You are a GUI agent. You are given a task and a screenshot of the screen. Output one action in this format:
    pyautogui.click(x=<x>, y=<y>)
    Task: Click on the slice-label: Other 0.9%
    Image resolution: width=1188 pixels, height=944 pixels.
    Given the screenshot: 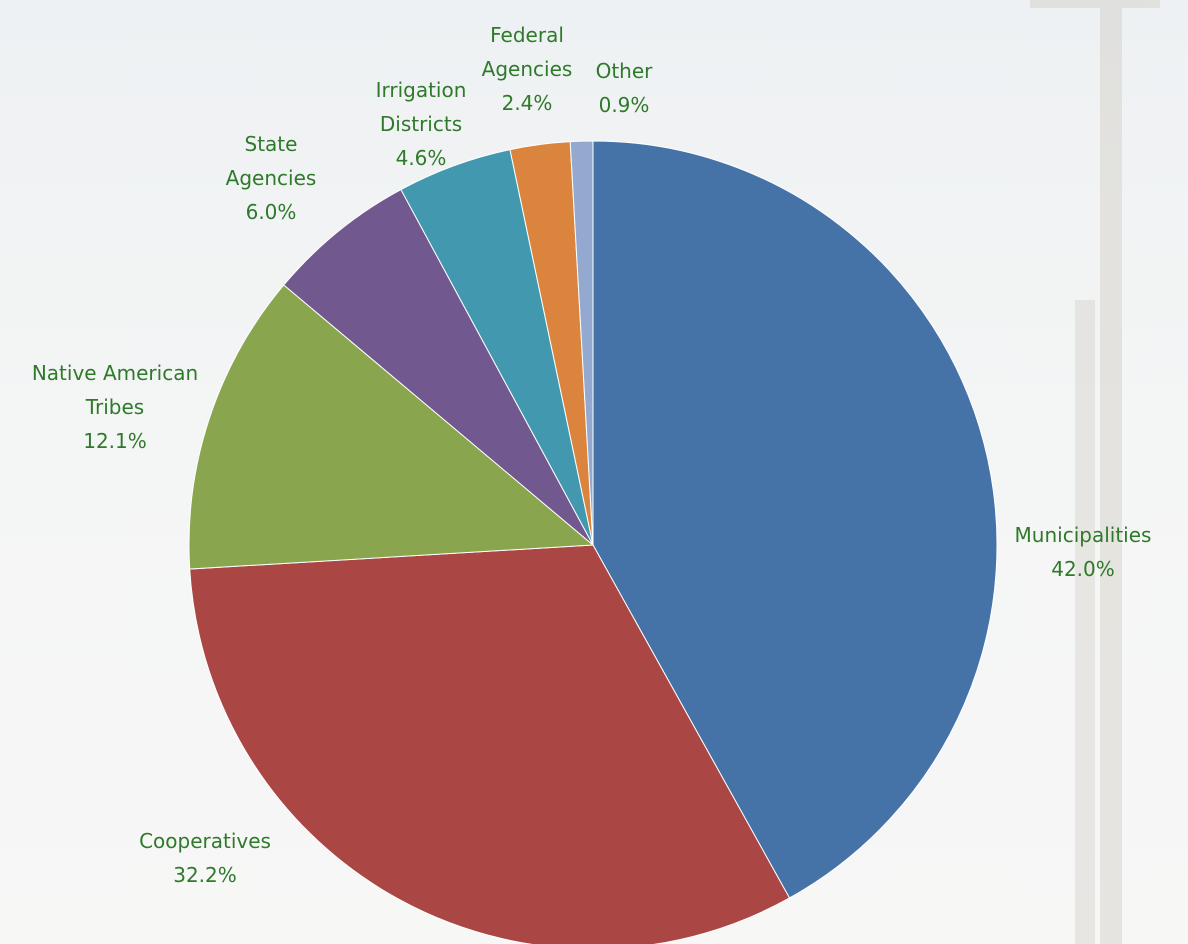 What is the action you would take?
    pyautogui.click(x=624, y=88)
    